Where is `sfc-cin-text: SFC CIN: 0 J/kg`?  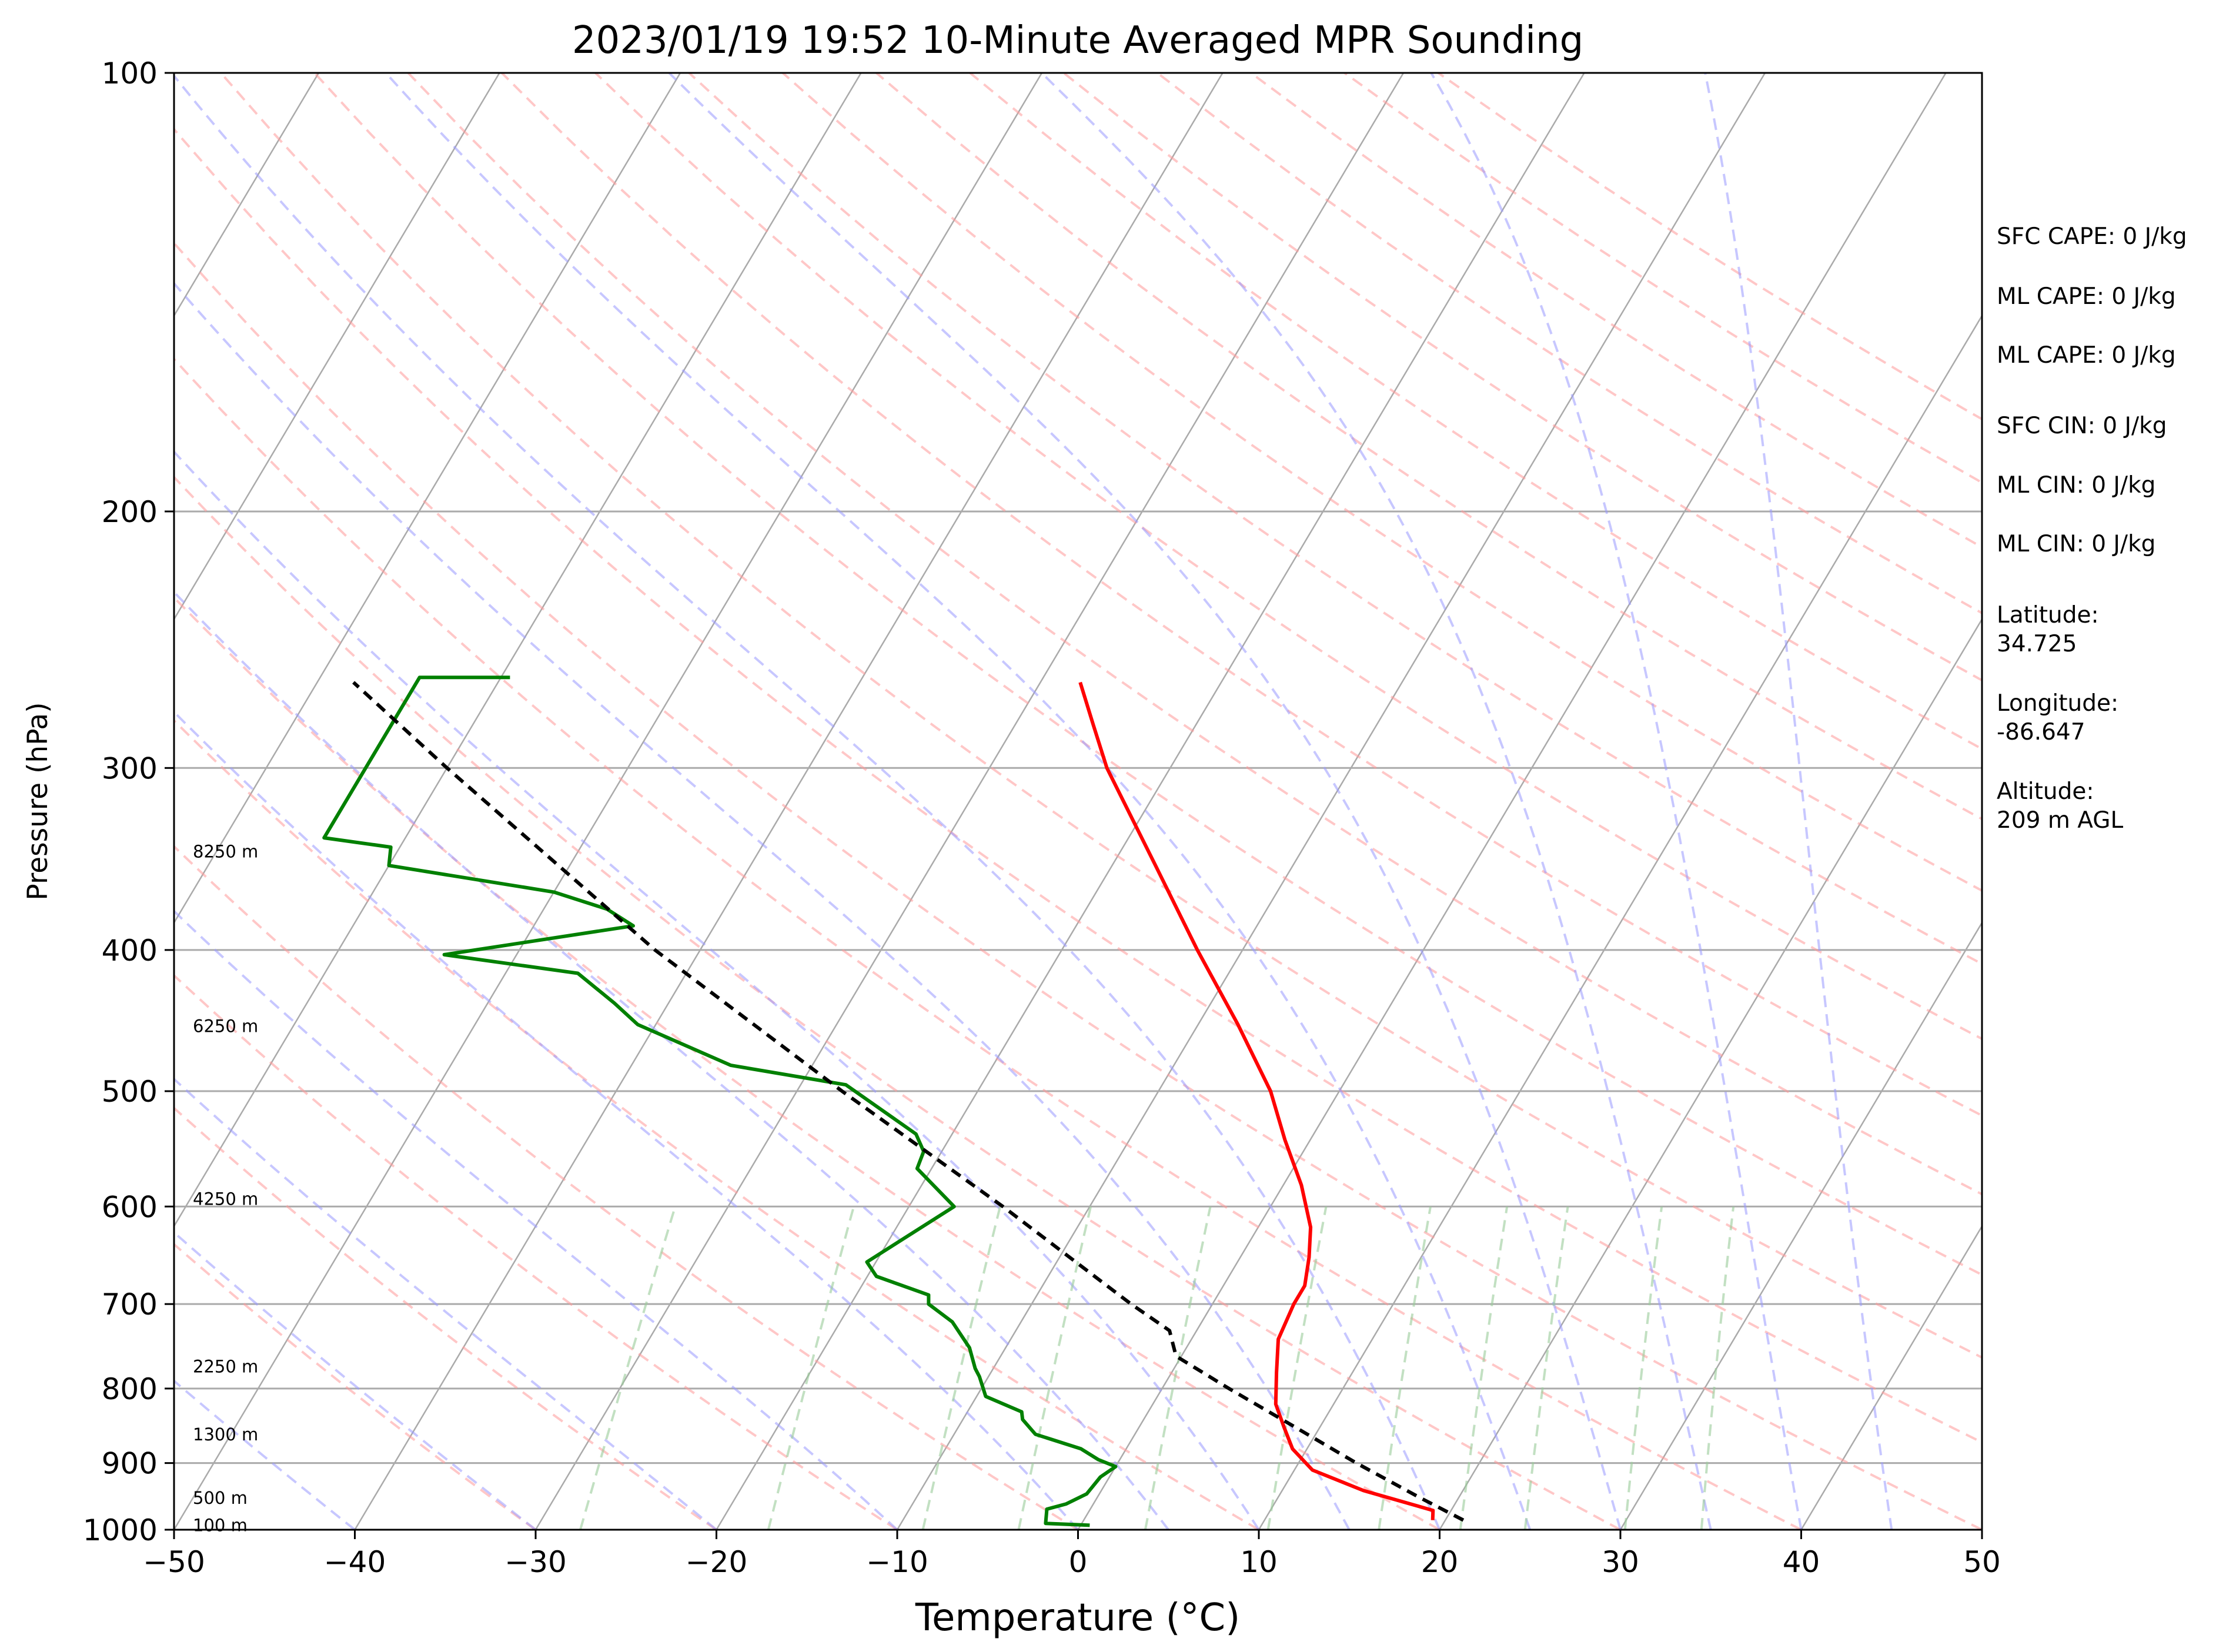 sfc-cin-text: SFC CIN: 0 J/kg is located at coordinates (2082, 426).